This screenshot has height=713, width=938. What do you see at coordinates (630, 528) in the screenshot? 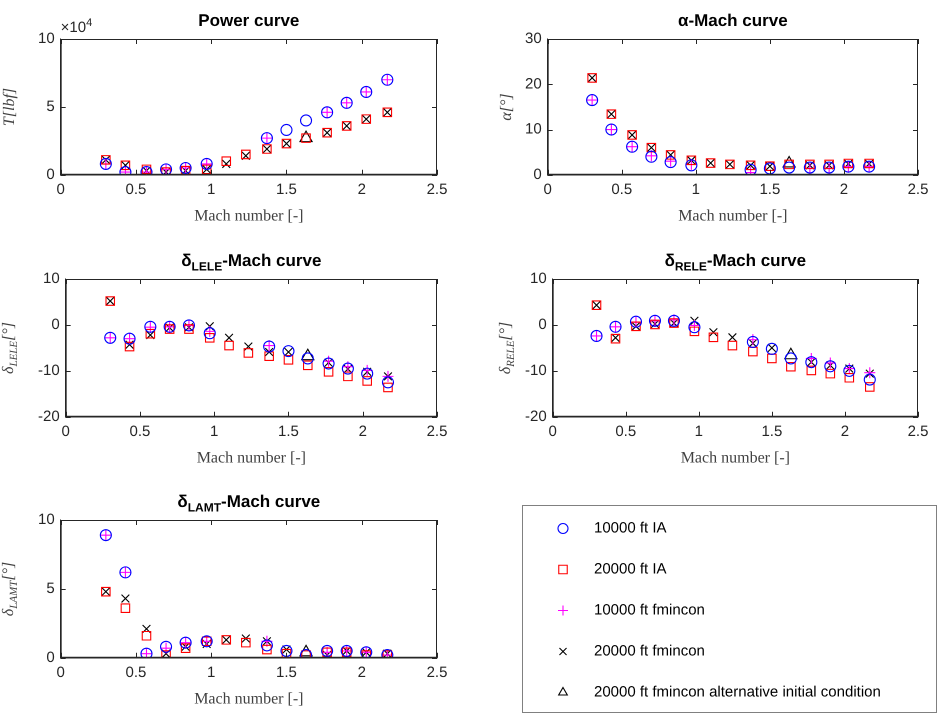
I see `legend-label: 10000 ft IA` at bounding box center [630, 528].